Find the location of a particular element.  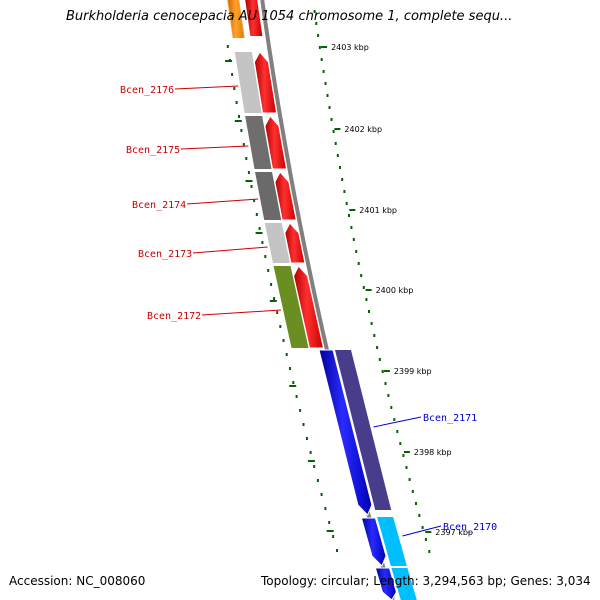

partial-gene-arrow is located at coordinates (254, 18).